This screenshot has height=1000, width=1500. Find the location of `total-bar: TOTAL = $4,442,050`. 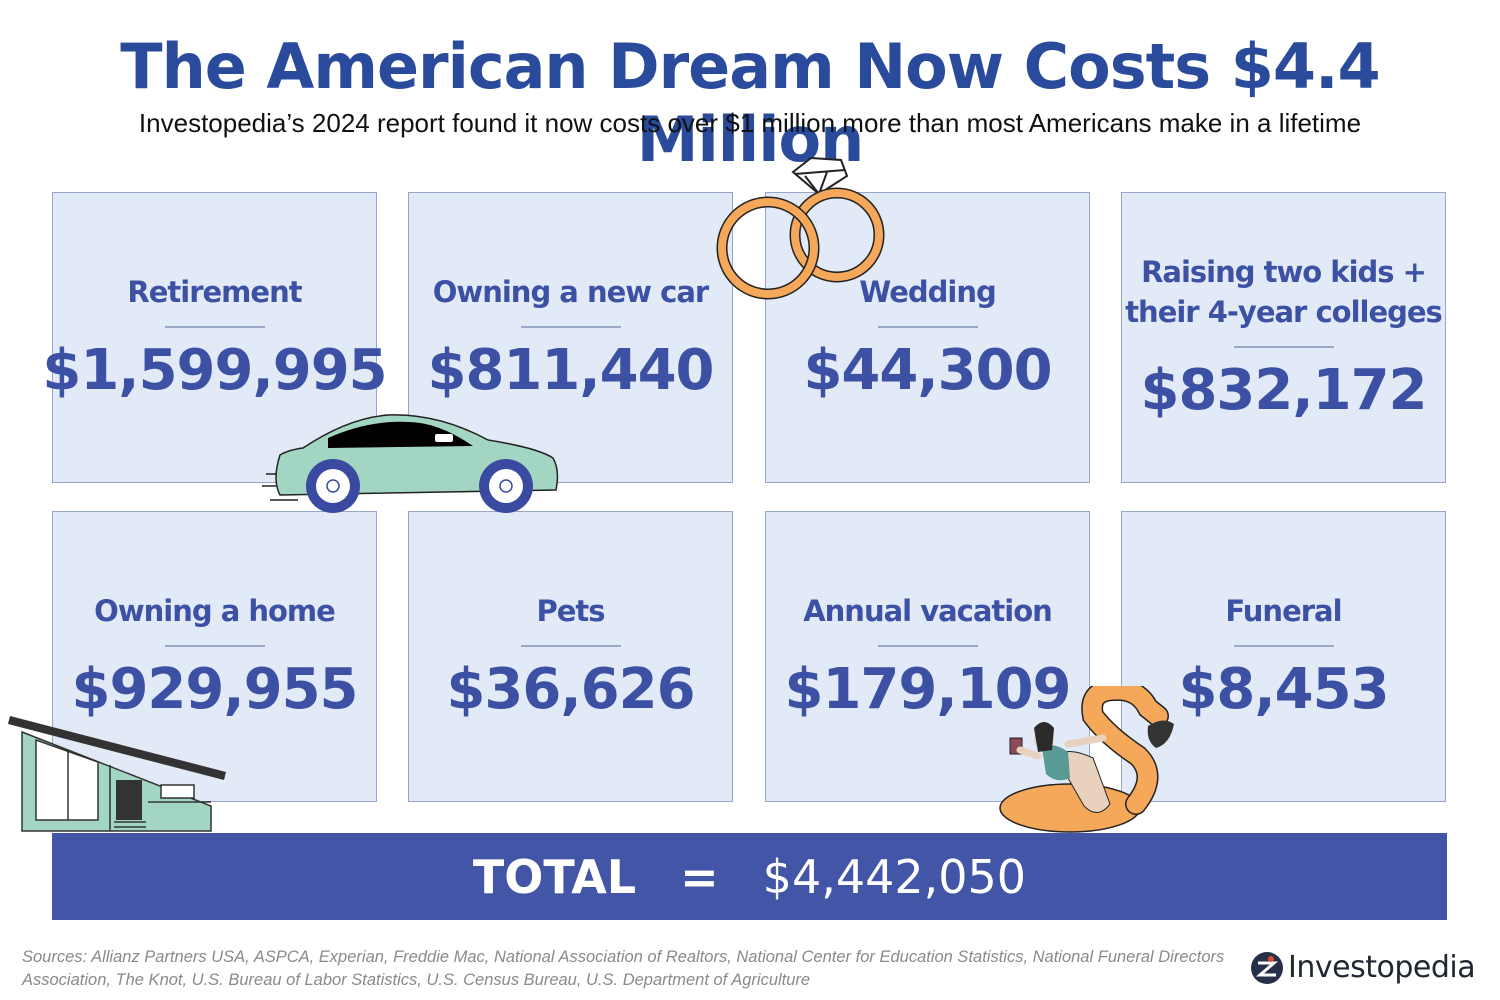

total-bar: TOTAL = $4,442,050 is located at coordinates (749, 876).